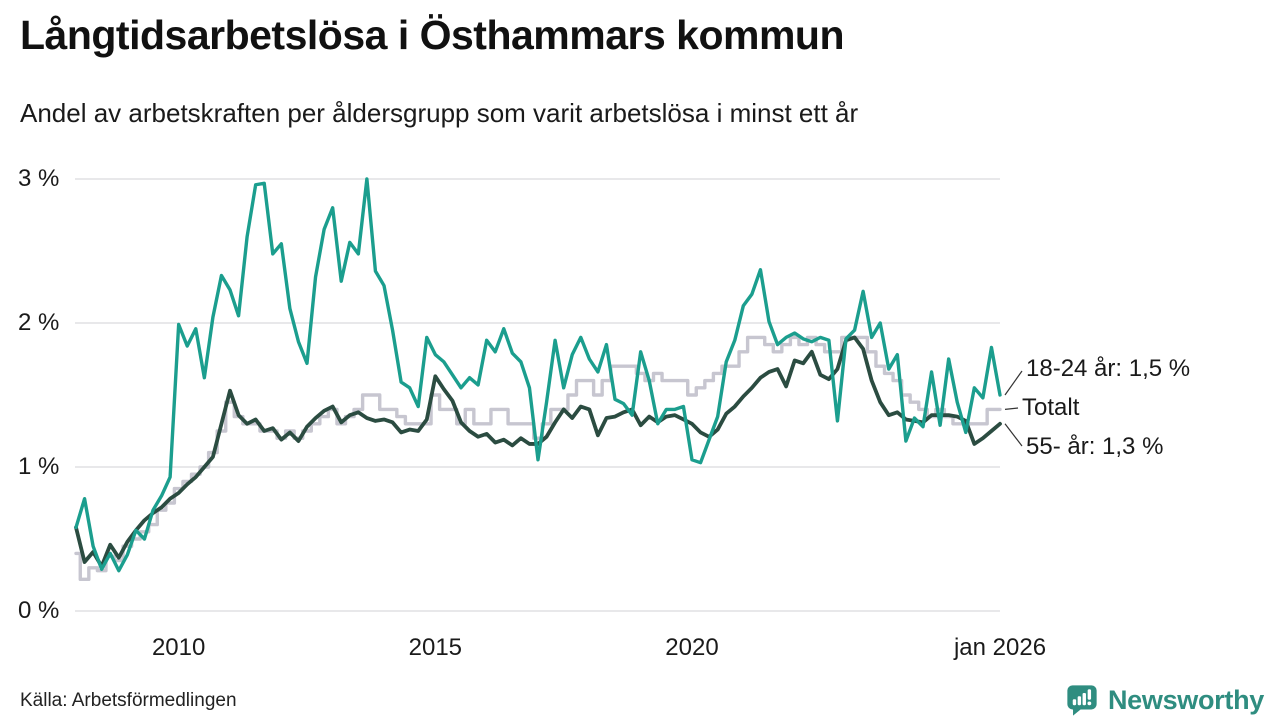  I want to click on newsworthy-icon, so click(1082, 700).